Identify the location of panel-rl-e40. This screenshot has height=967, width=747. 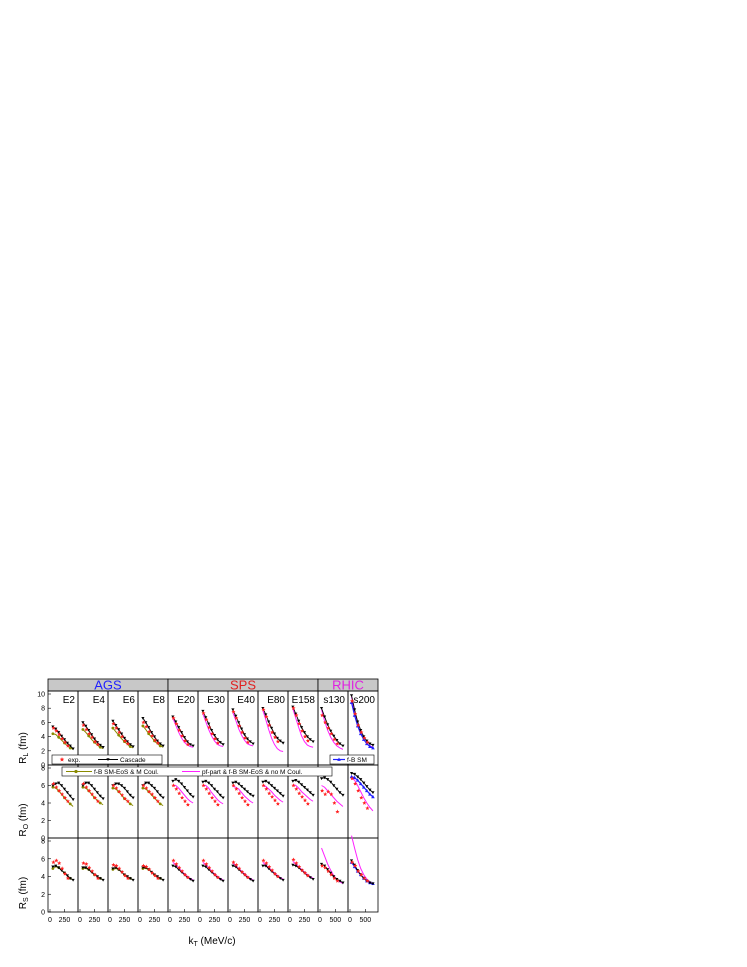
(243, 728).